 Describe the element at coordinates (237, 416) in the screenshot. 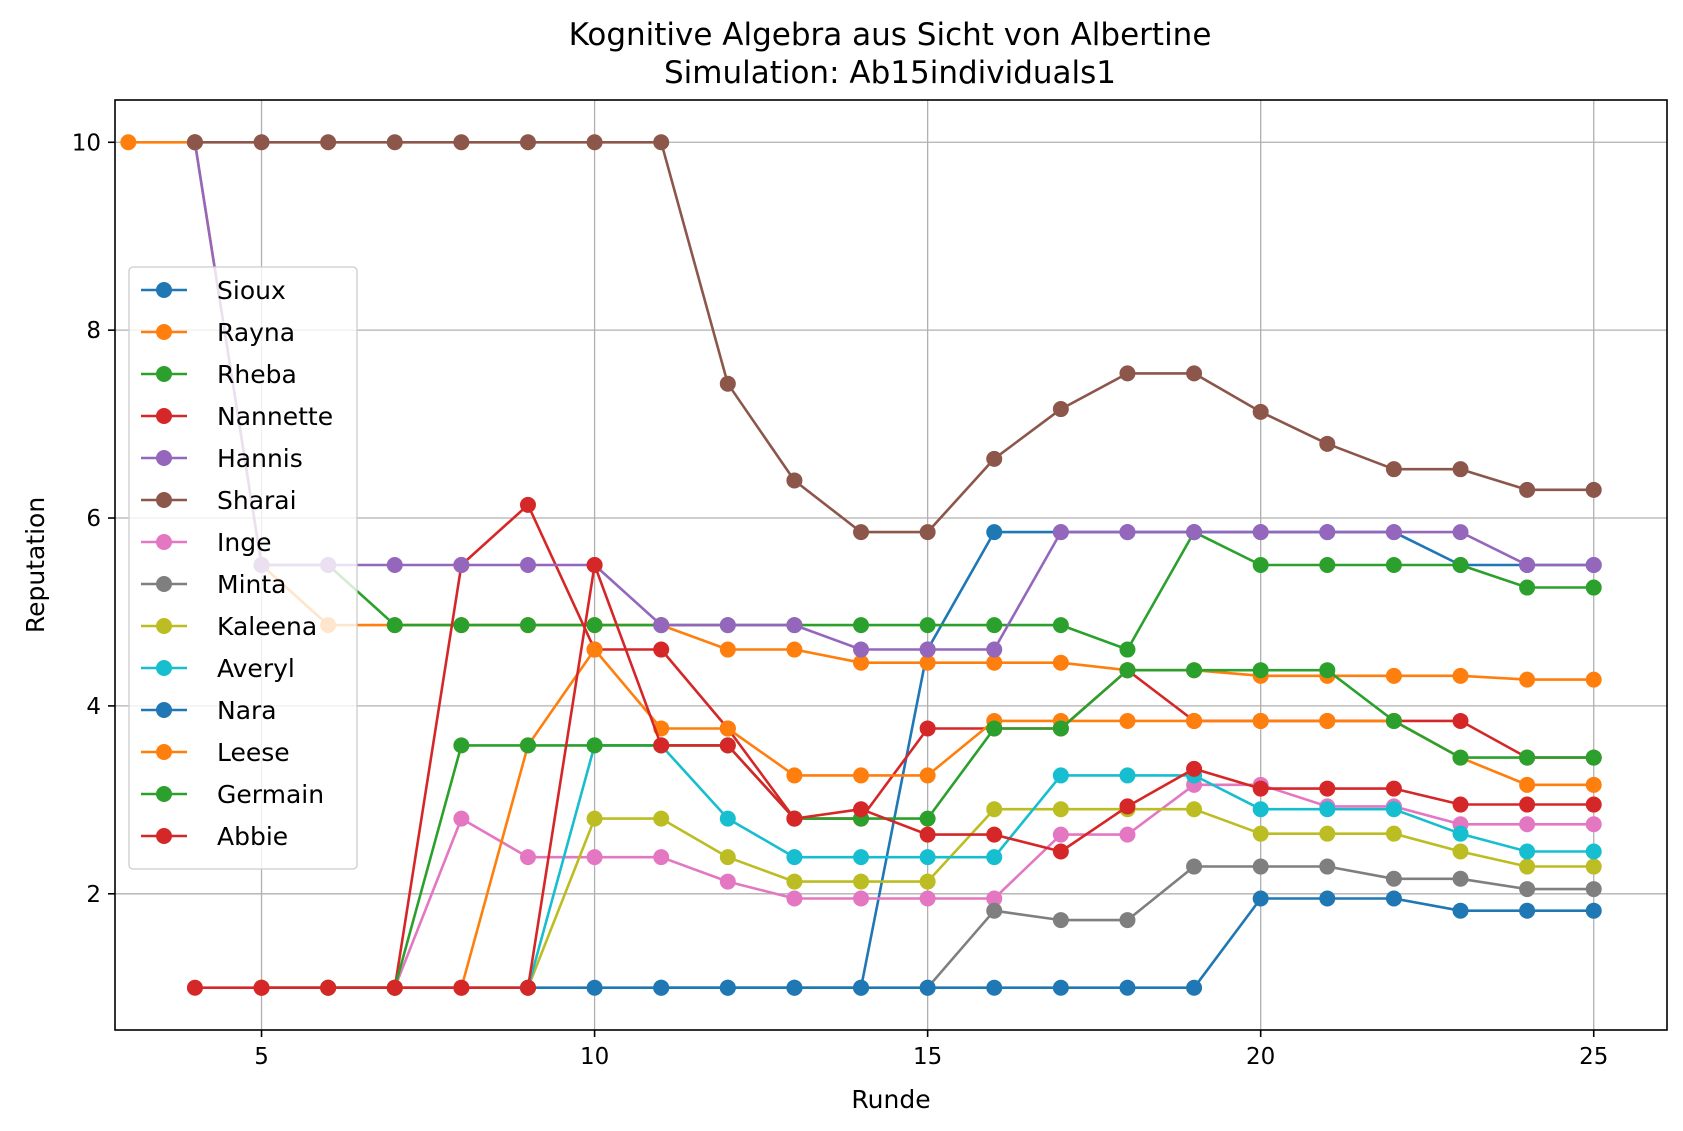

I see `legend-item: Nannette` at that location.